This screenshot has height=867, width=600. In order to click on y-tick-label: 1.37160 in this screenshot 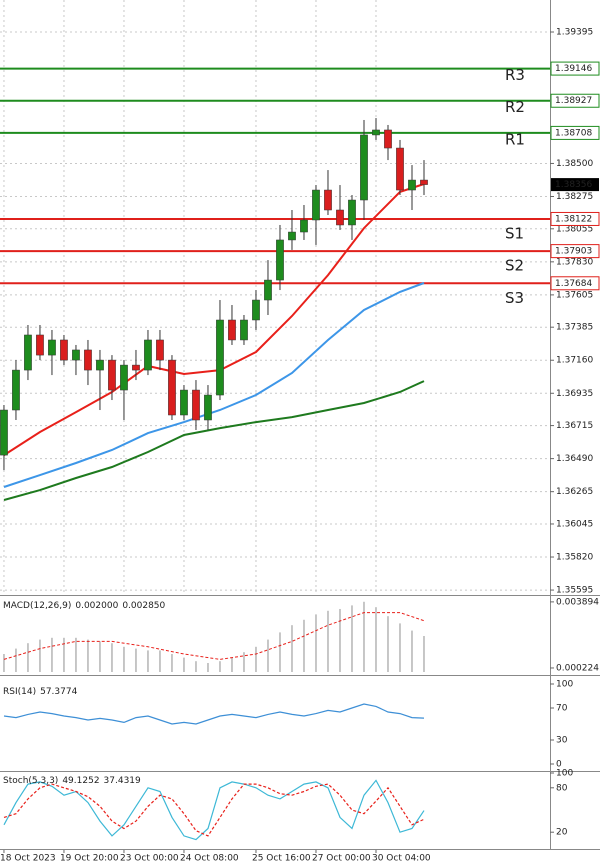, I will do `click(574, 361)`.